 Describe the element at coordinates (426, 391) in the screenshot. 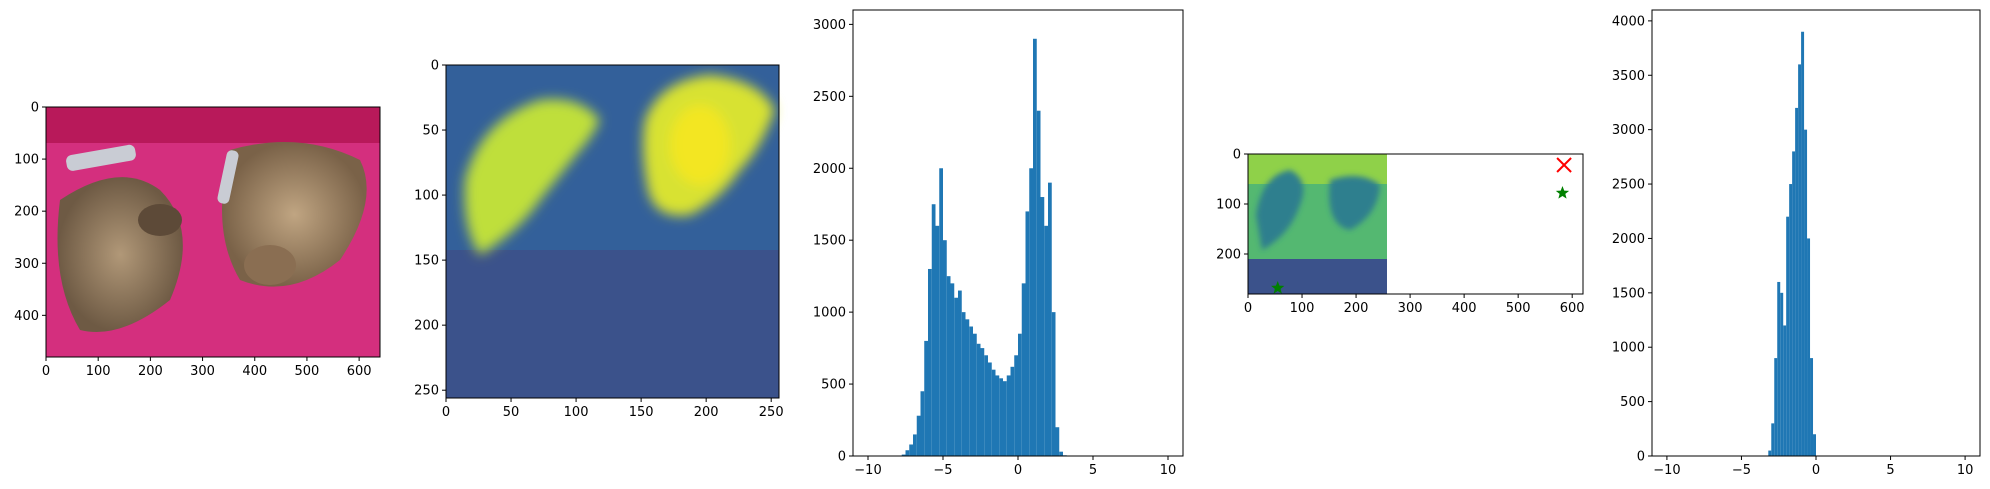

I see `y-tick-label: 250` at that location.